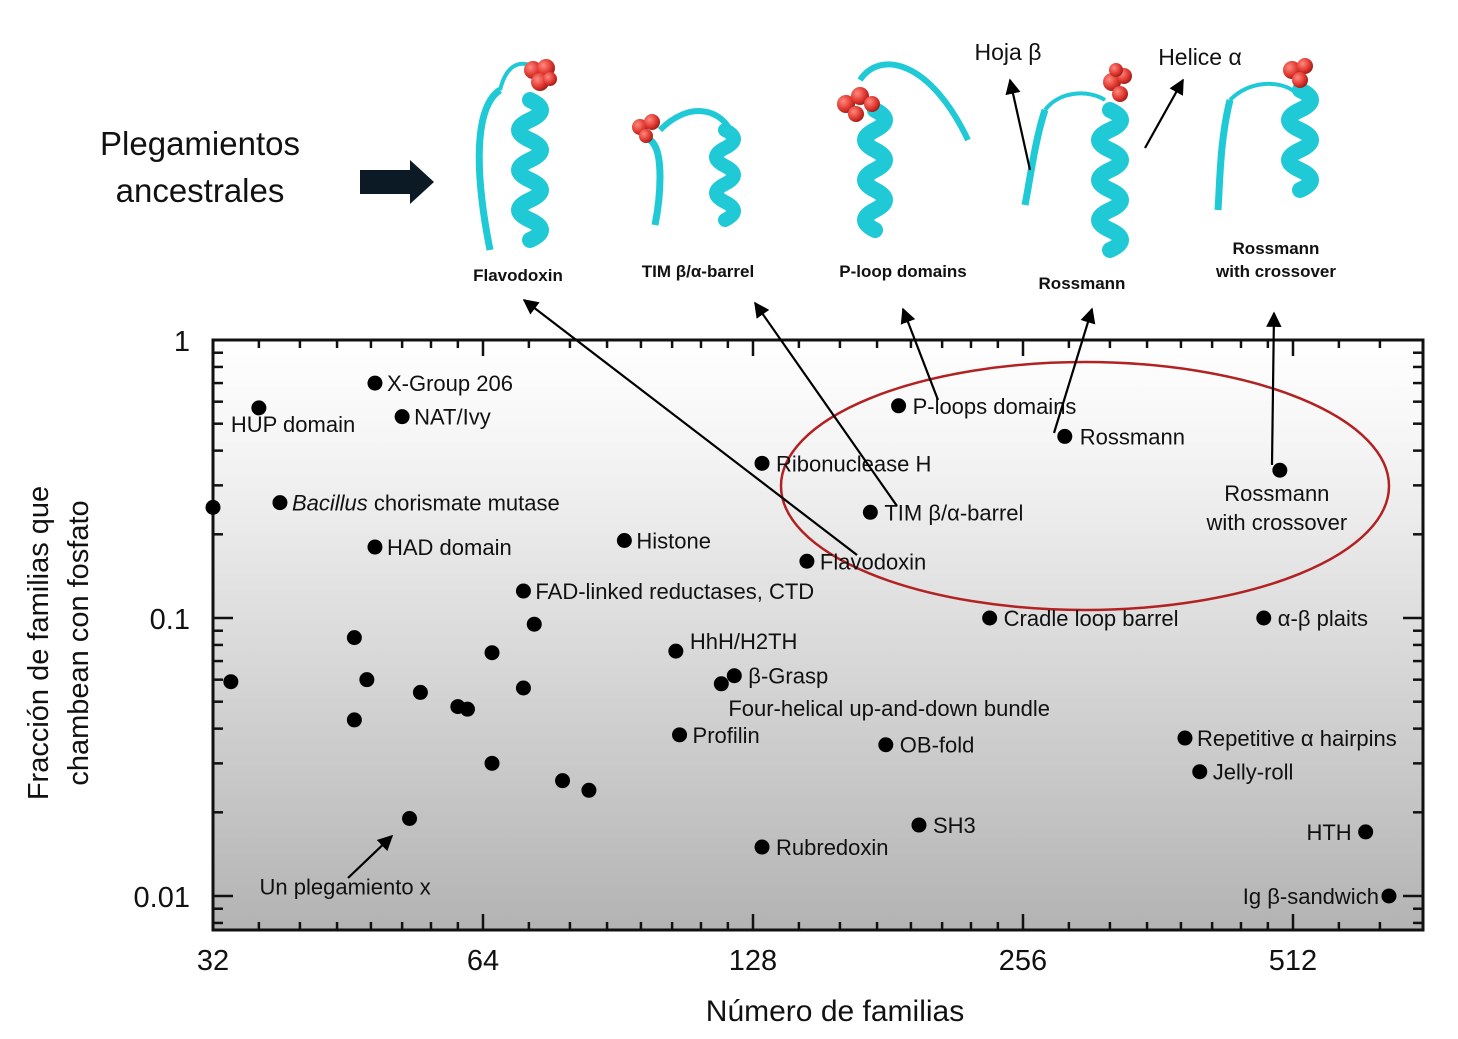 This screenshot has width=1458, height=1039. I want to click on point-label: Bacillus chorismate mutase, so click(426, 503).